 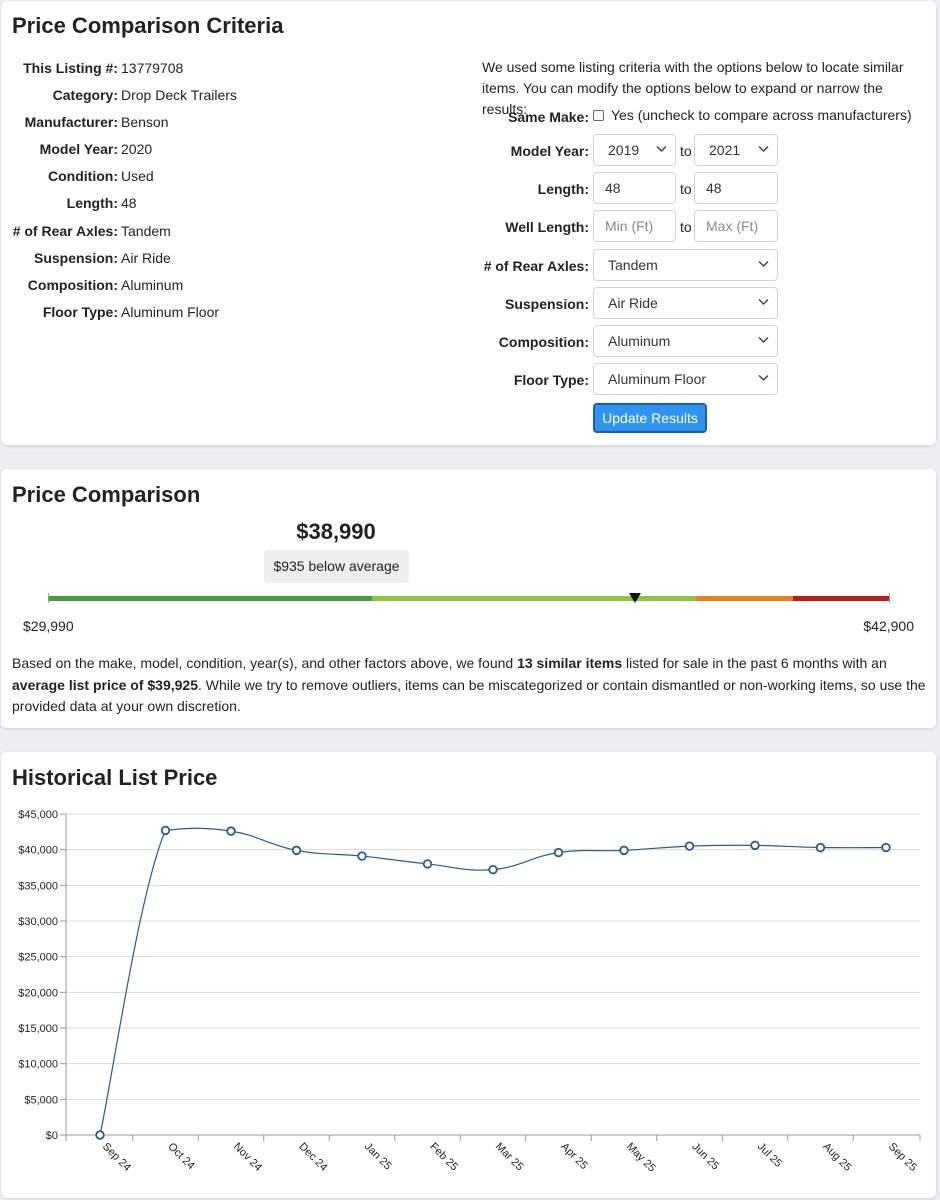 What do you see at coordinates (247, 1157) in the screenshot?
I see `x-tick-label: Nov 24` at bounding box center [247, 1157].